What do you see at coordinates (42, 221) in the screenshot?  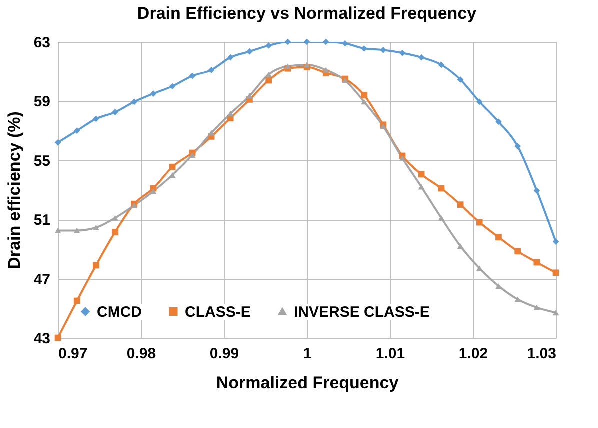 I see `y-tick-label: 51` at bounding box center [42, 221].